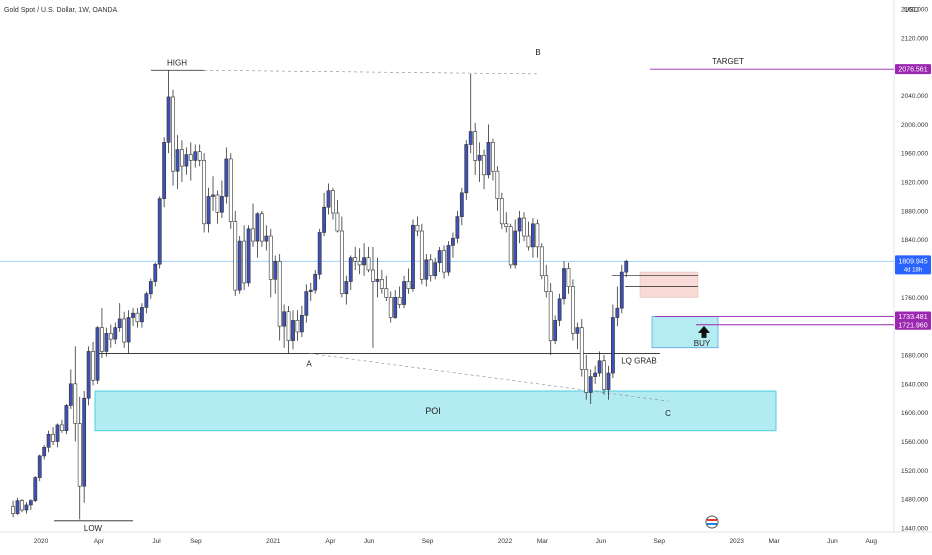 This screenshot has height=555, width=932. I want to click on zone-bottom-price-tag-text: 1721.960, so click(912, 325).